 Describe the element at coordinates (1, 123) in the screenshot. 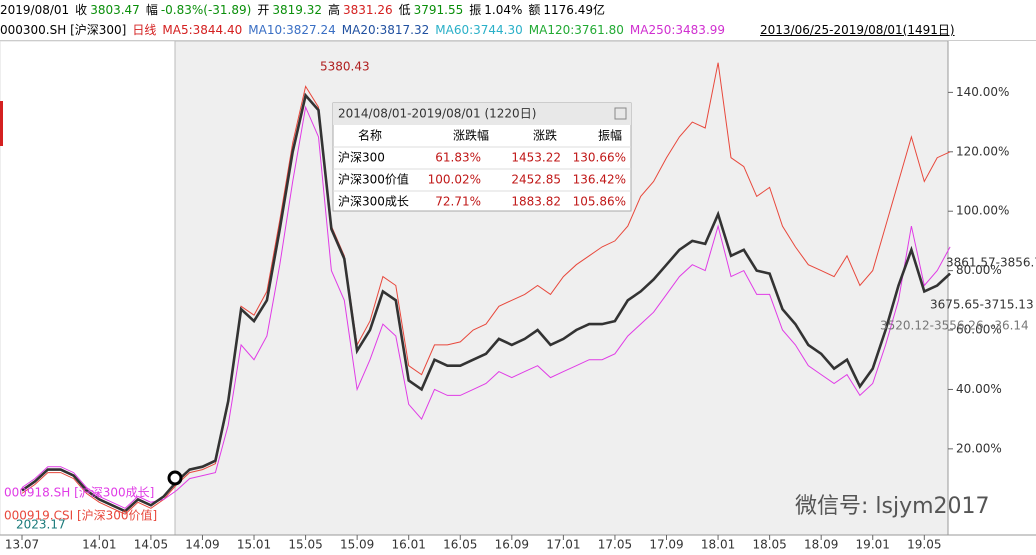

I see `marker` at that location.